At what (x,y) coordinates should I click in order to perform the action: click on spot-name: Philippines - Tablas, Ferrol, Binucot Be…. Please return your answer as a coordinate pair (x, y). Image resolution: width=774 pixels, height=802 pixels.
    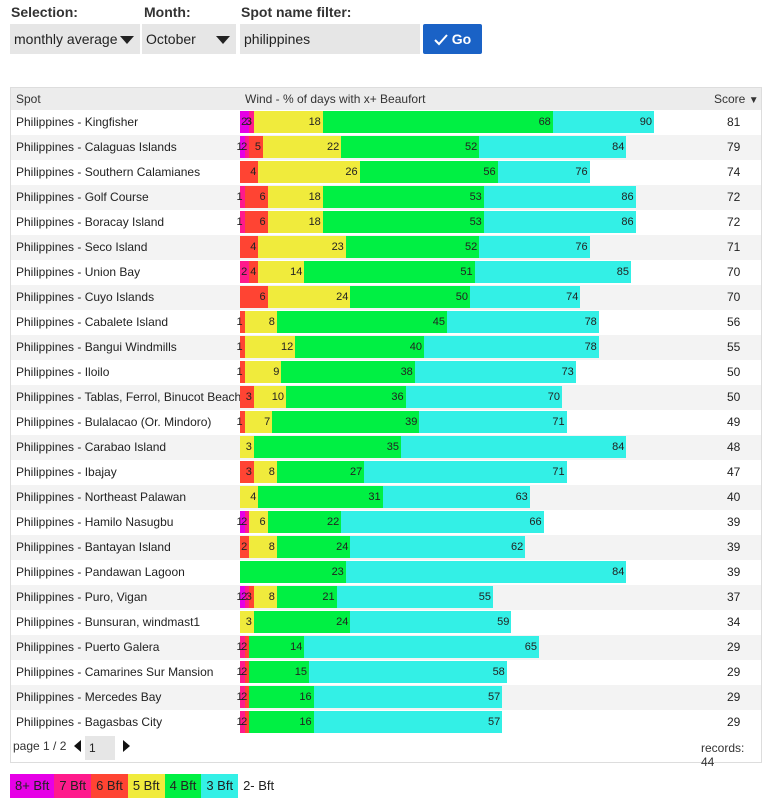
    Looking at the image, I should click on (129, 397).